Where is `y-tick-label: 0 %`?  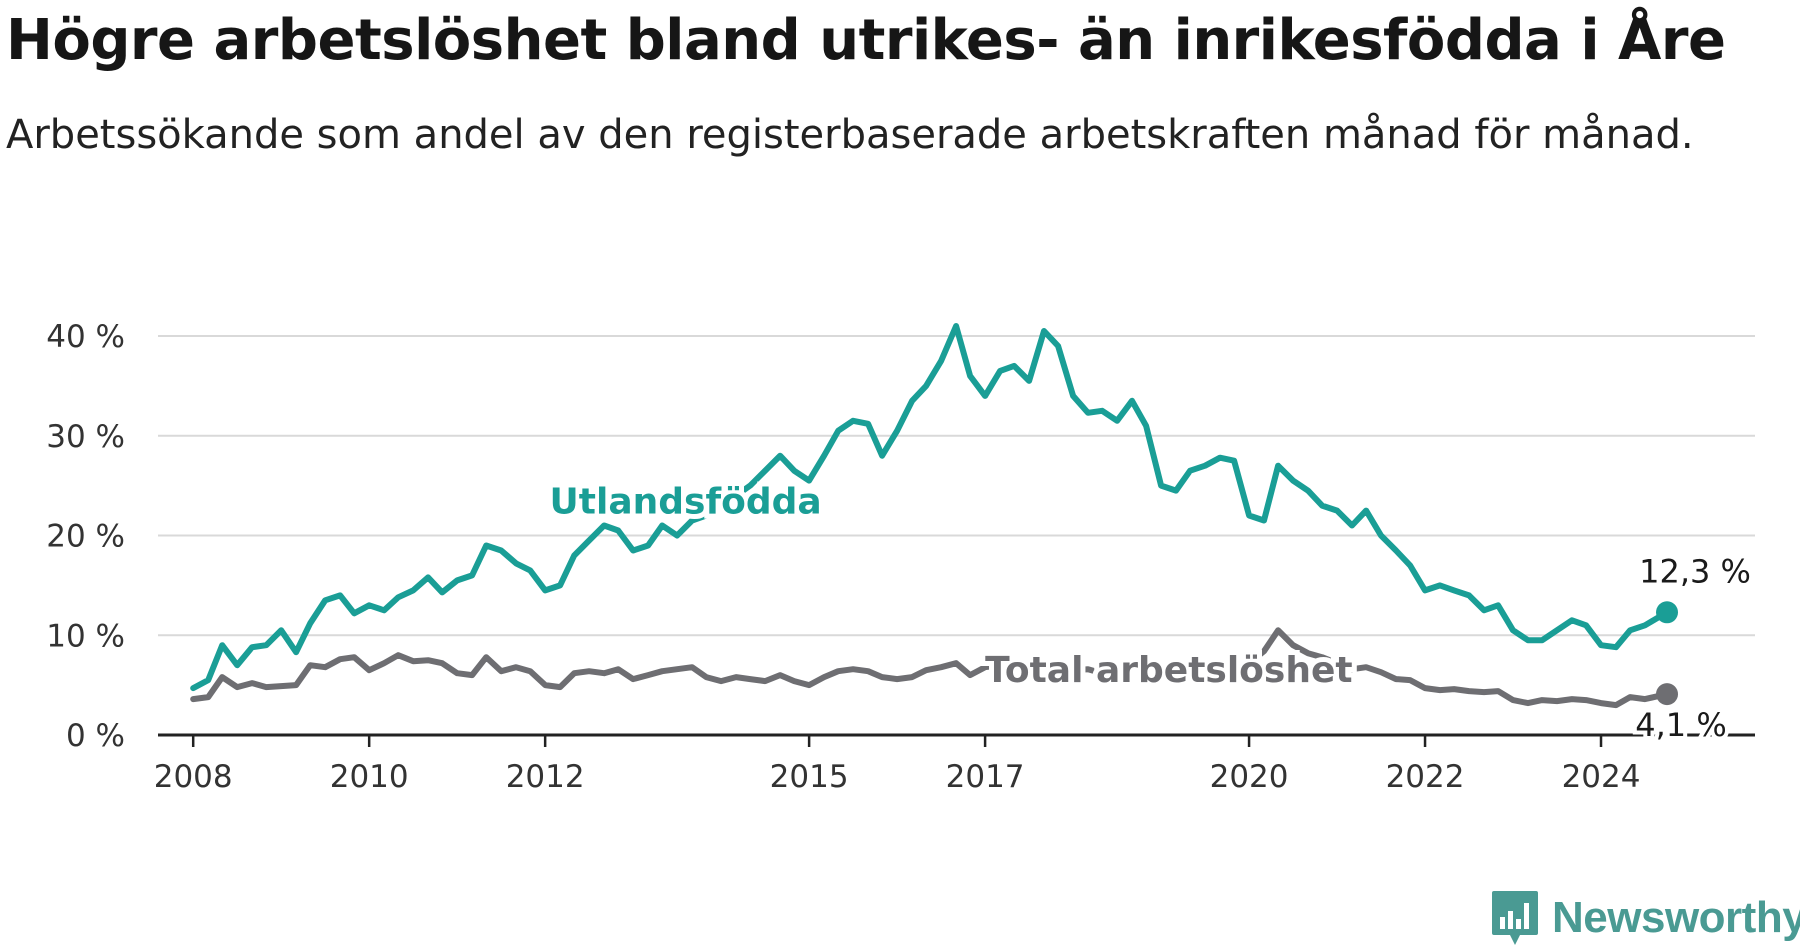 y-tick-label: 0 % is located at coordinates (95, 736).